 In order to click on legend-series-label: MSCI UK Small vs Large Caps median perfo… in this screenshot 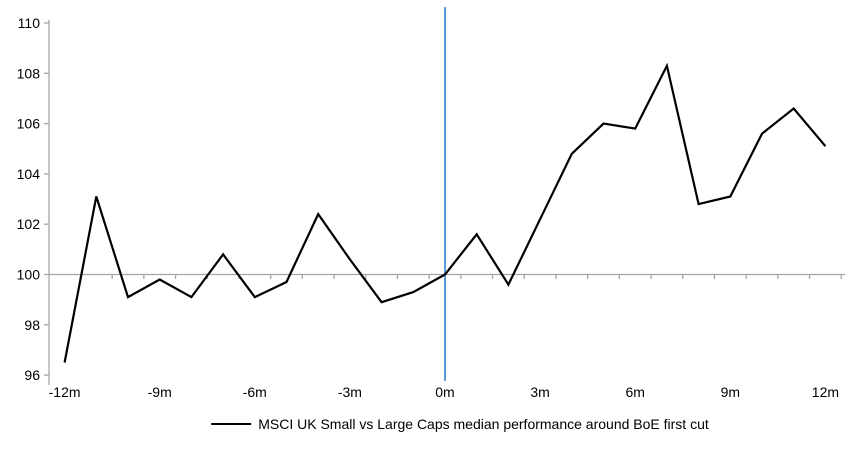, I will do `click(483, 424)`.